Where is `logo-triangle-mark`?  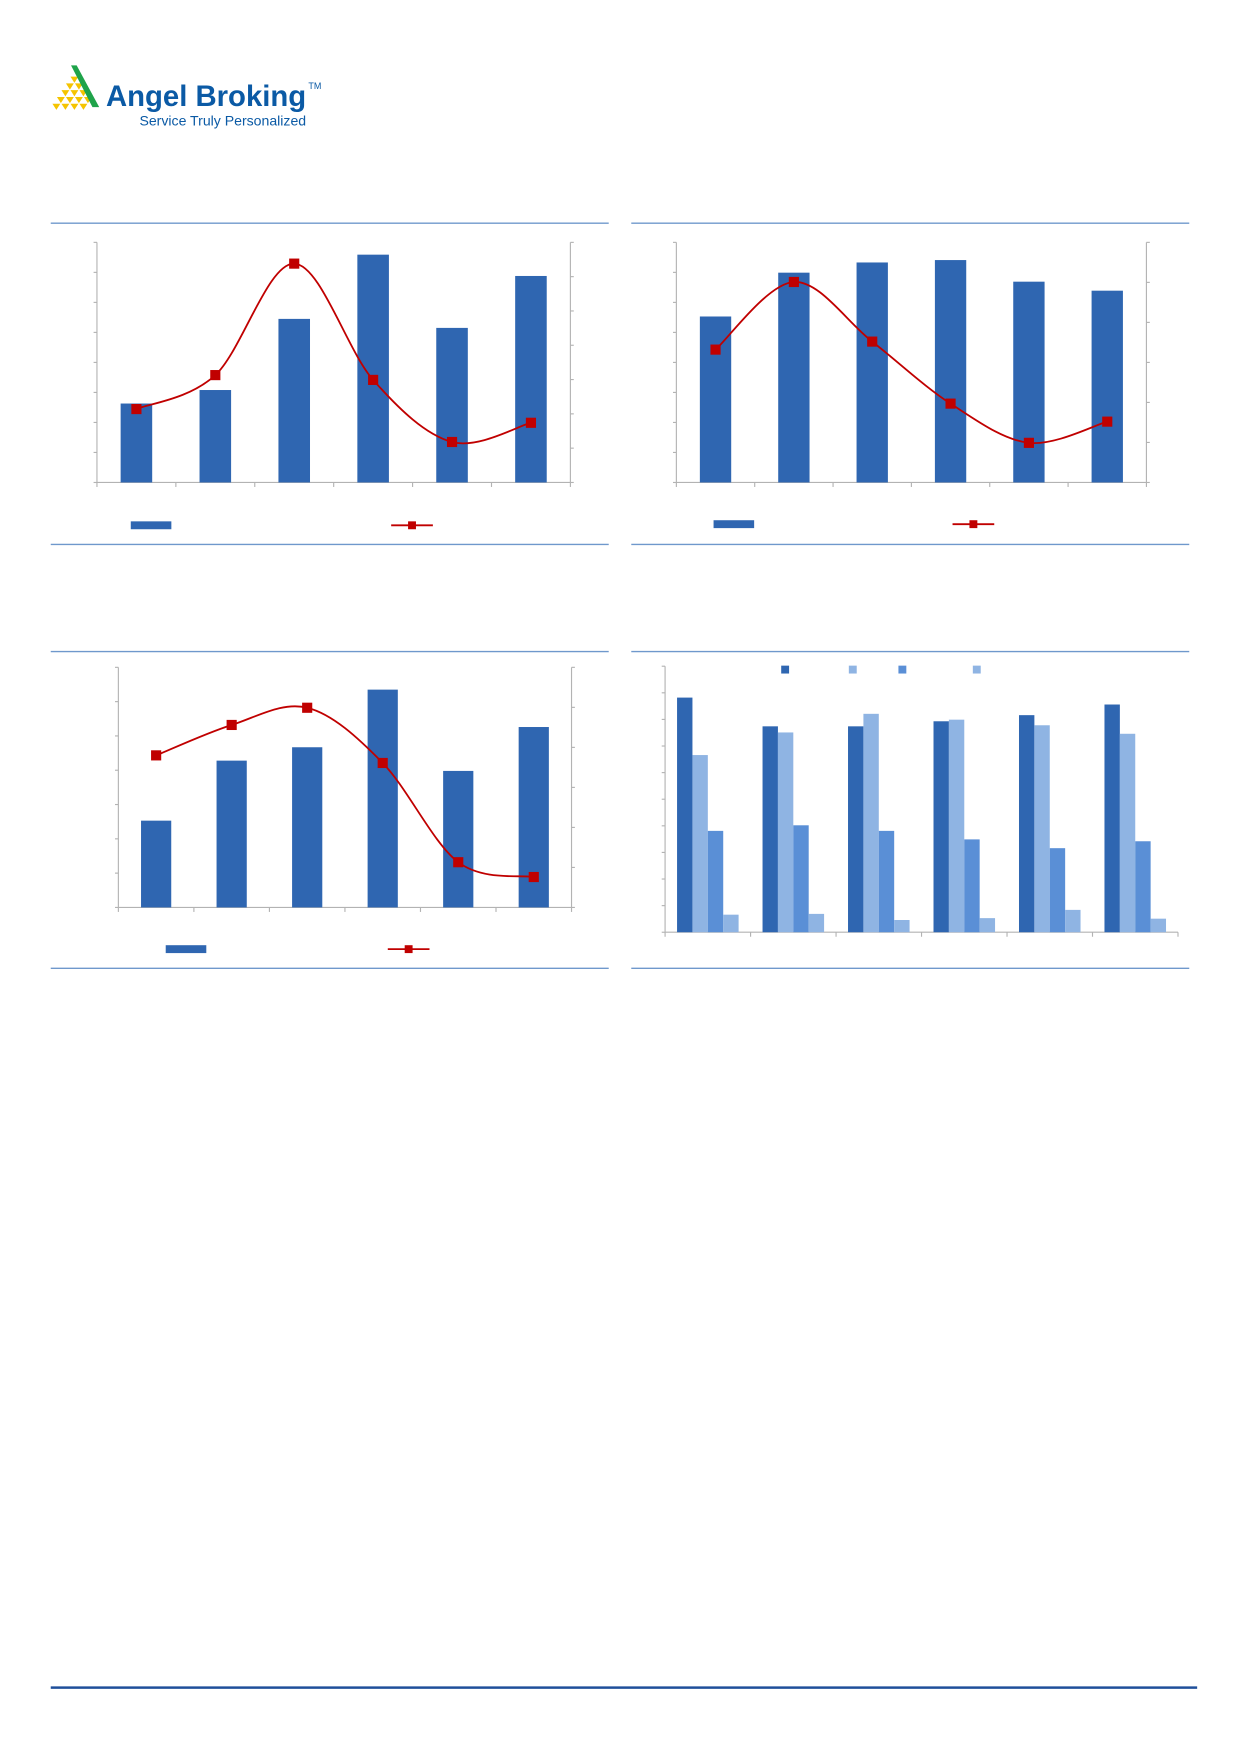
logo-triangle-mark is located at coordinates (72, 93).